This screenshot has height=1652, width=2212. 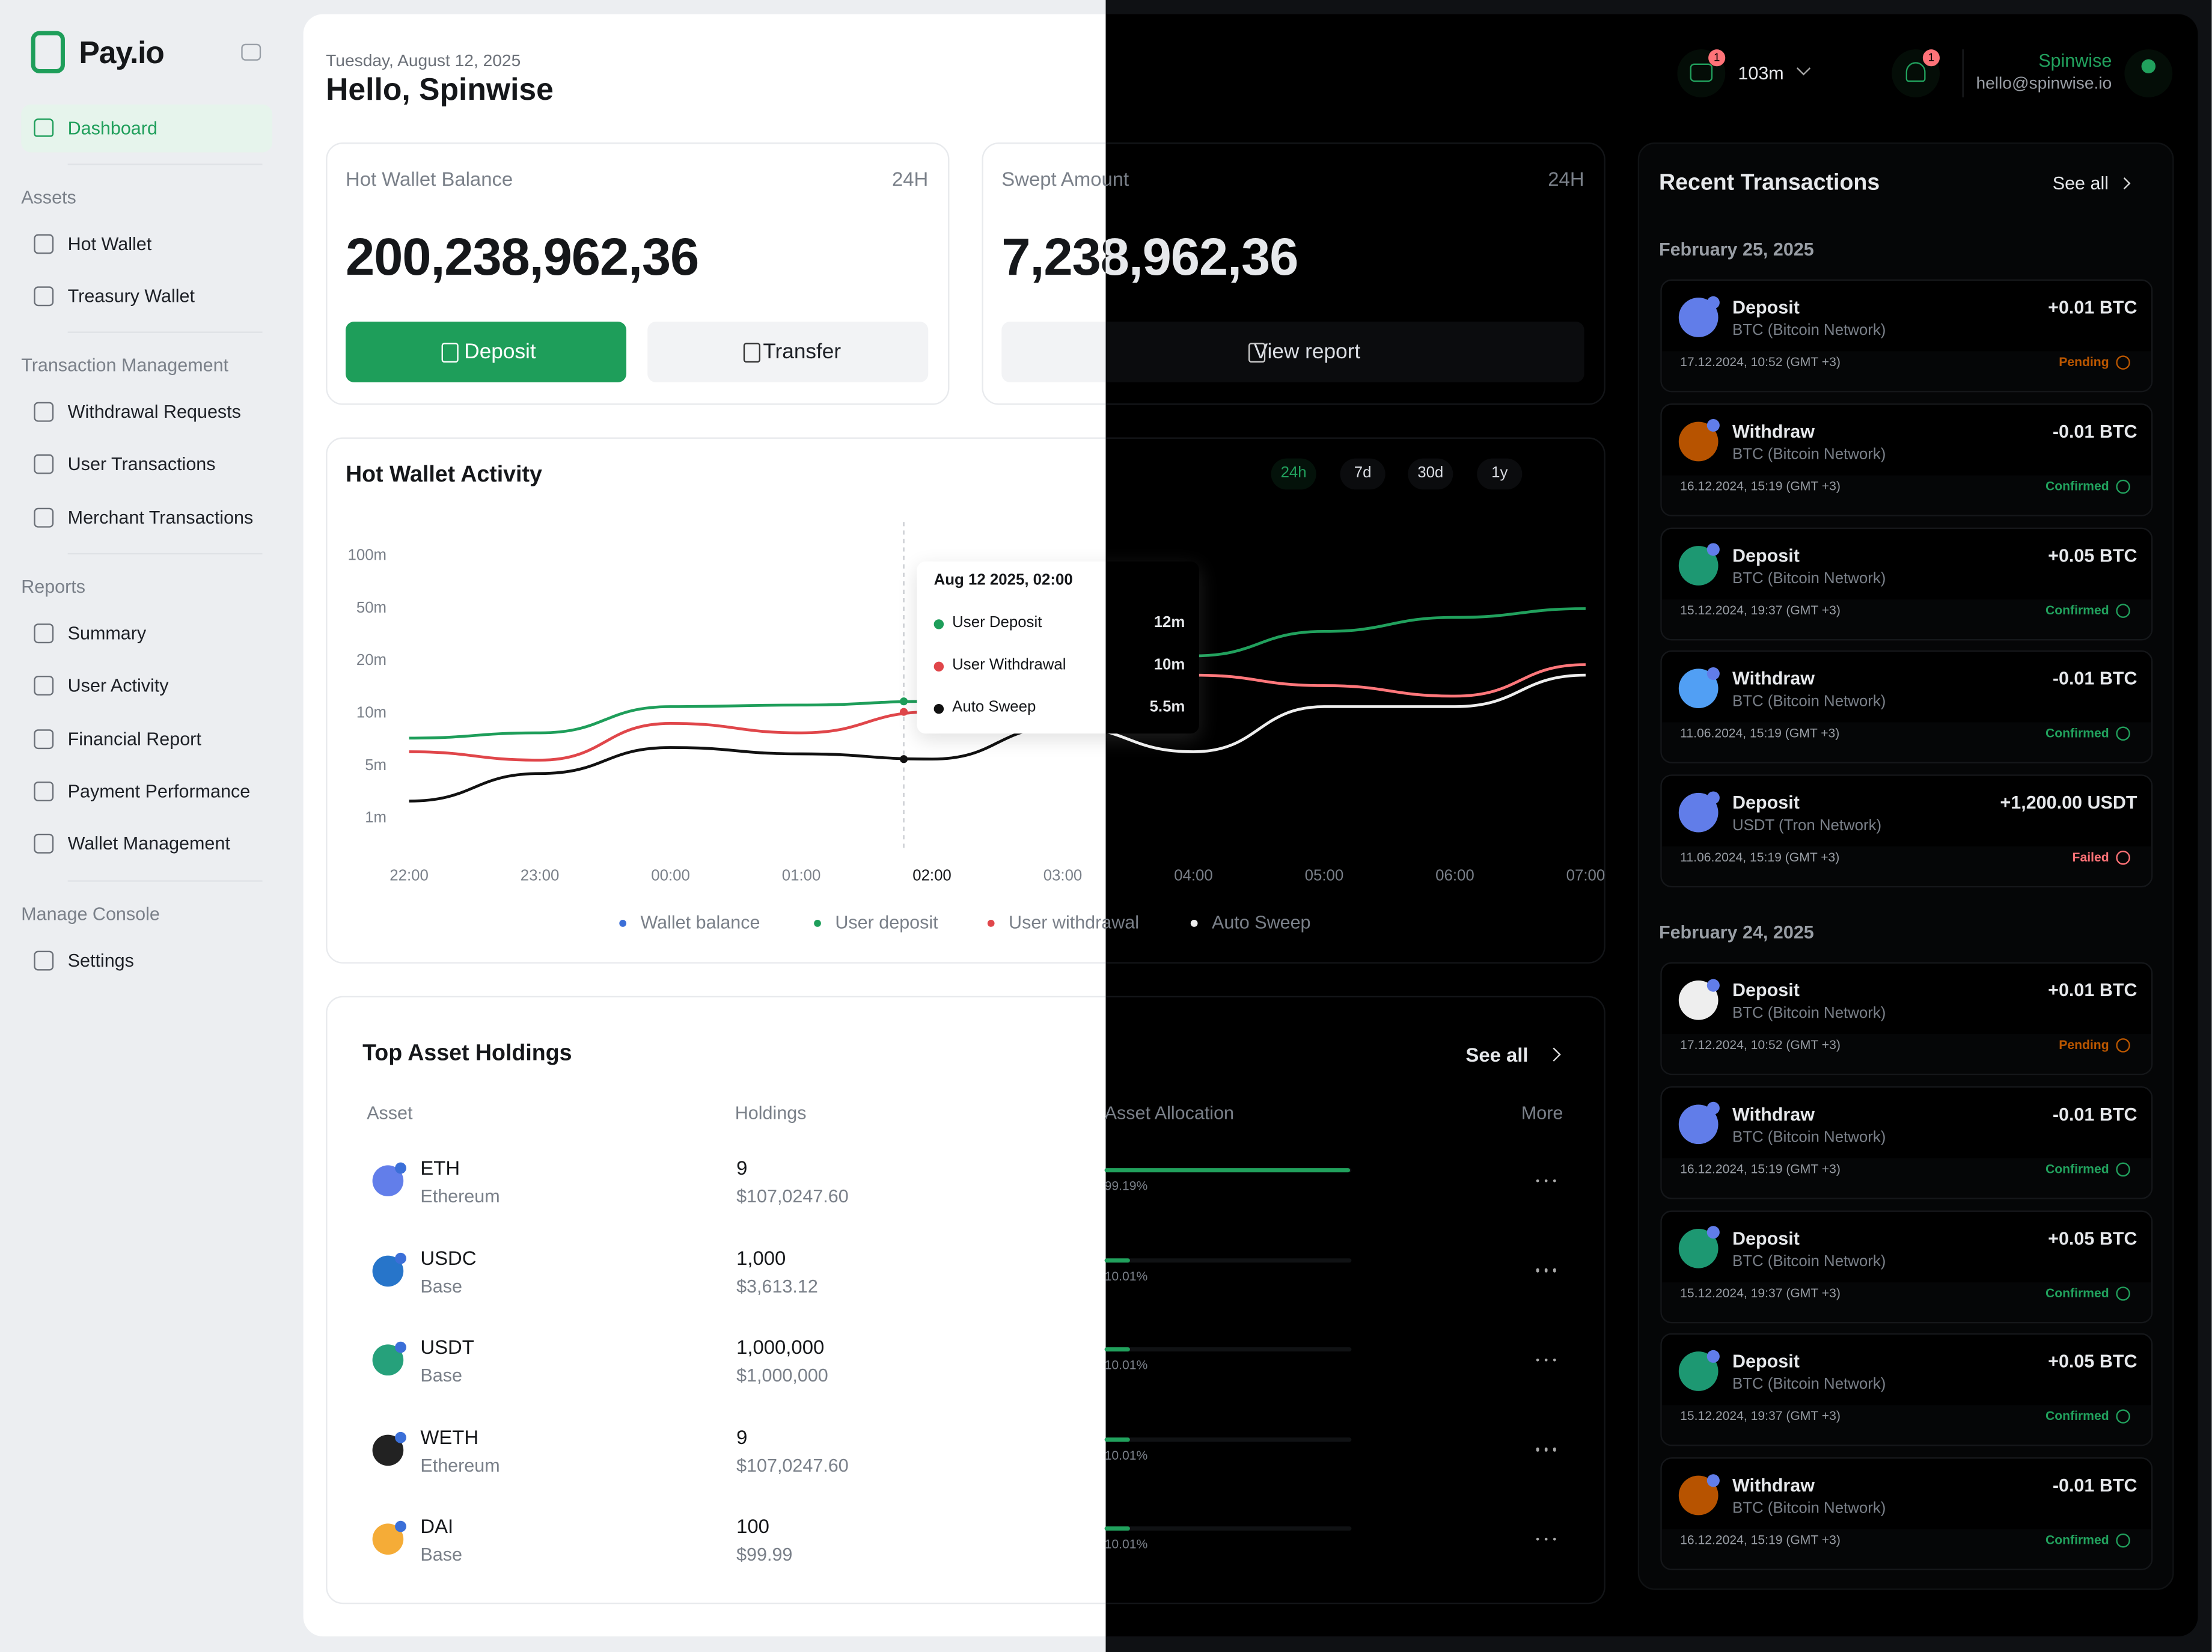 I want to click on x-tick-label: 02:00, so click(x=932, y=876).